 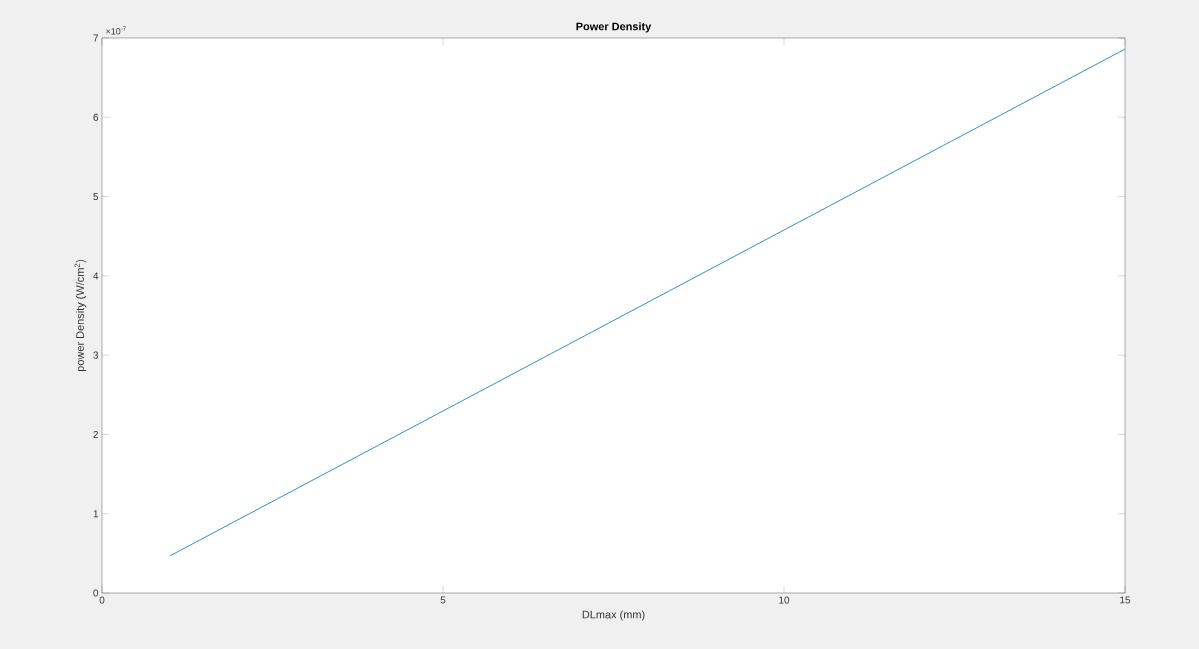 I want to click on y-tick-label: 1, so click(x=96, y=514).